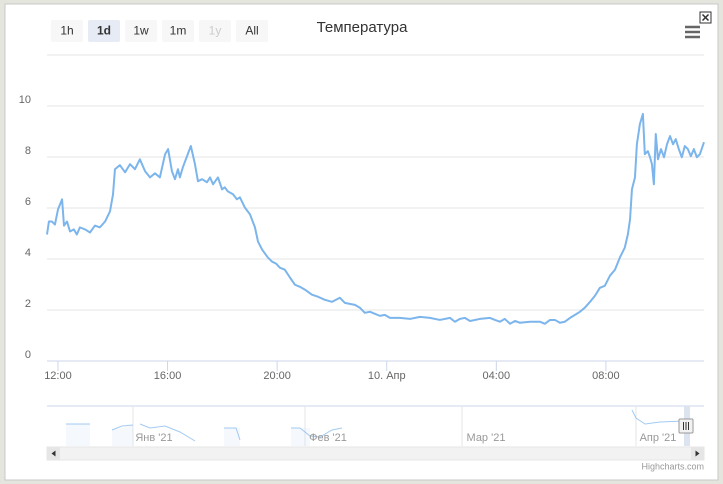 Image resolution: width=723 pixels, height=484 pixels. What do you see at coordinates (375, 425) in the screenshot?
I see `navigator` at bounding box center [375, 425].